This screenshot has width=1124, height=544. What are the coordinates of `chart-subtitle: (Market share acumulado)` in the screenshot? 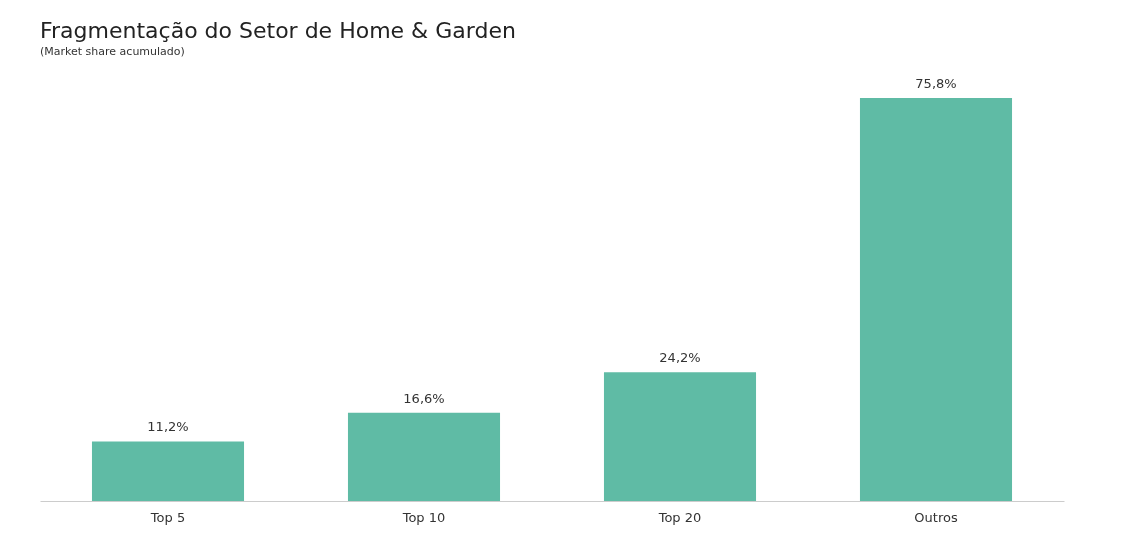 It's located at (112, 51).